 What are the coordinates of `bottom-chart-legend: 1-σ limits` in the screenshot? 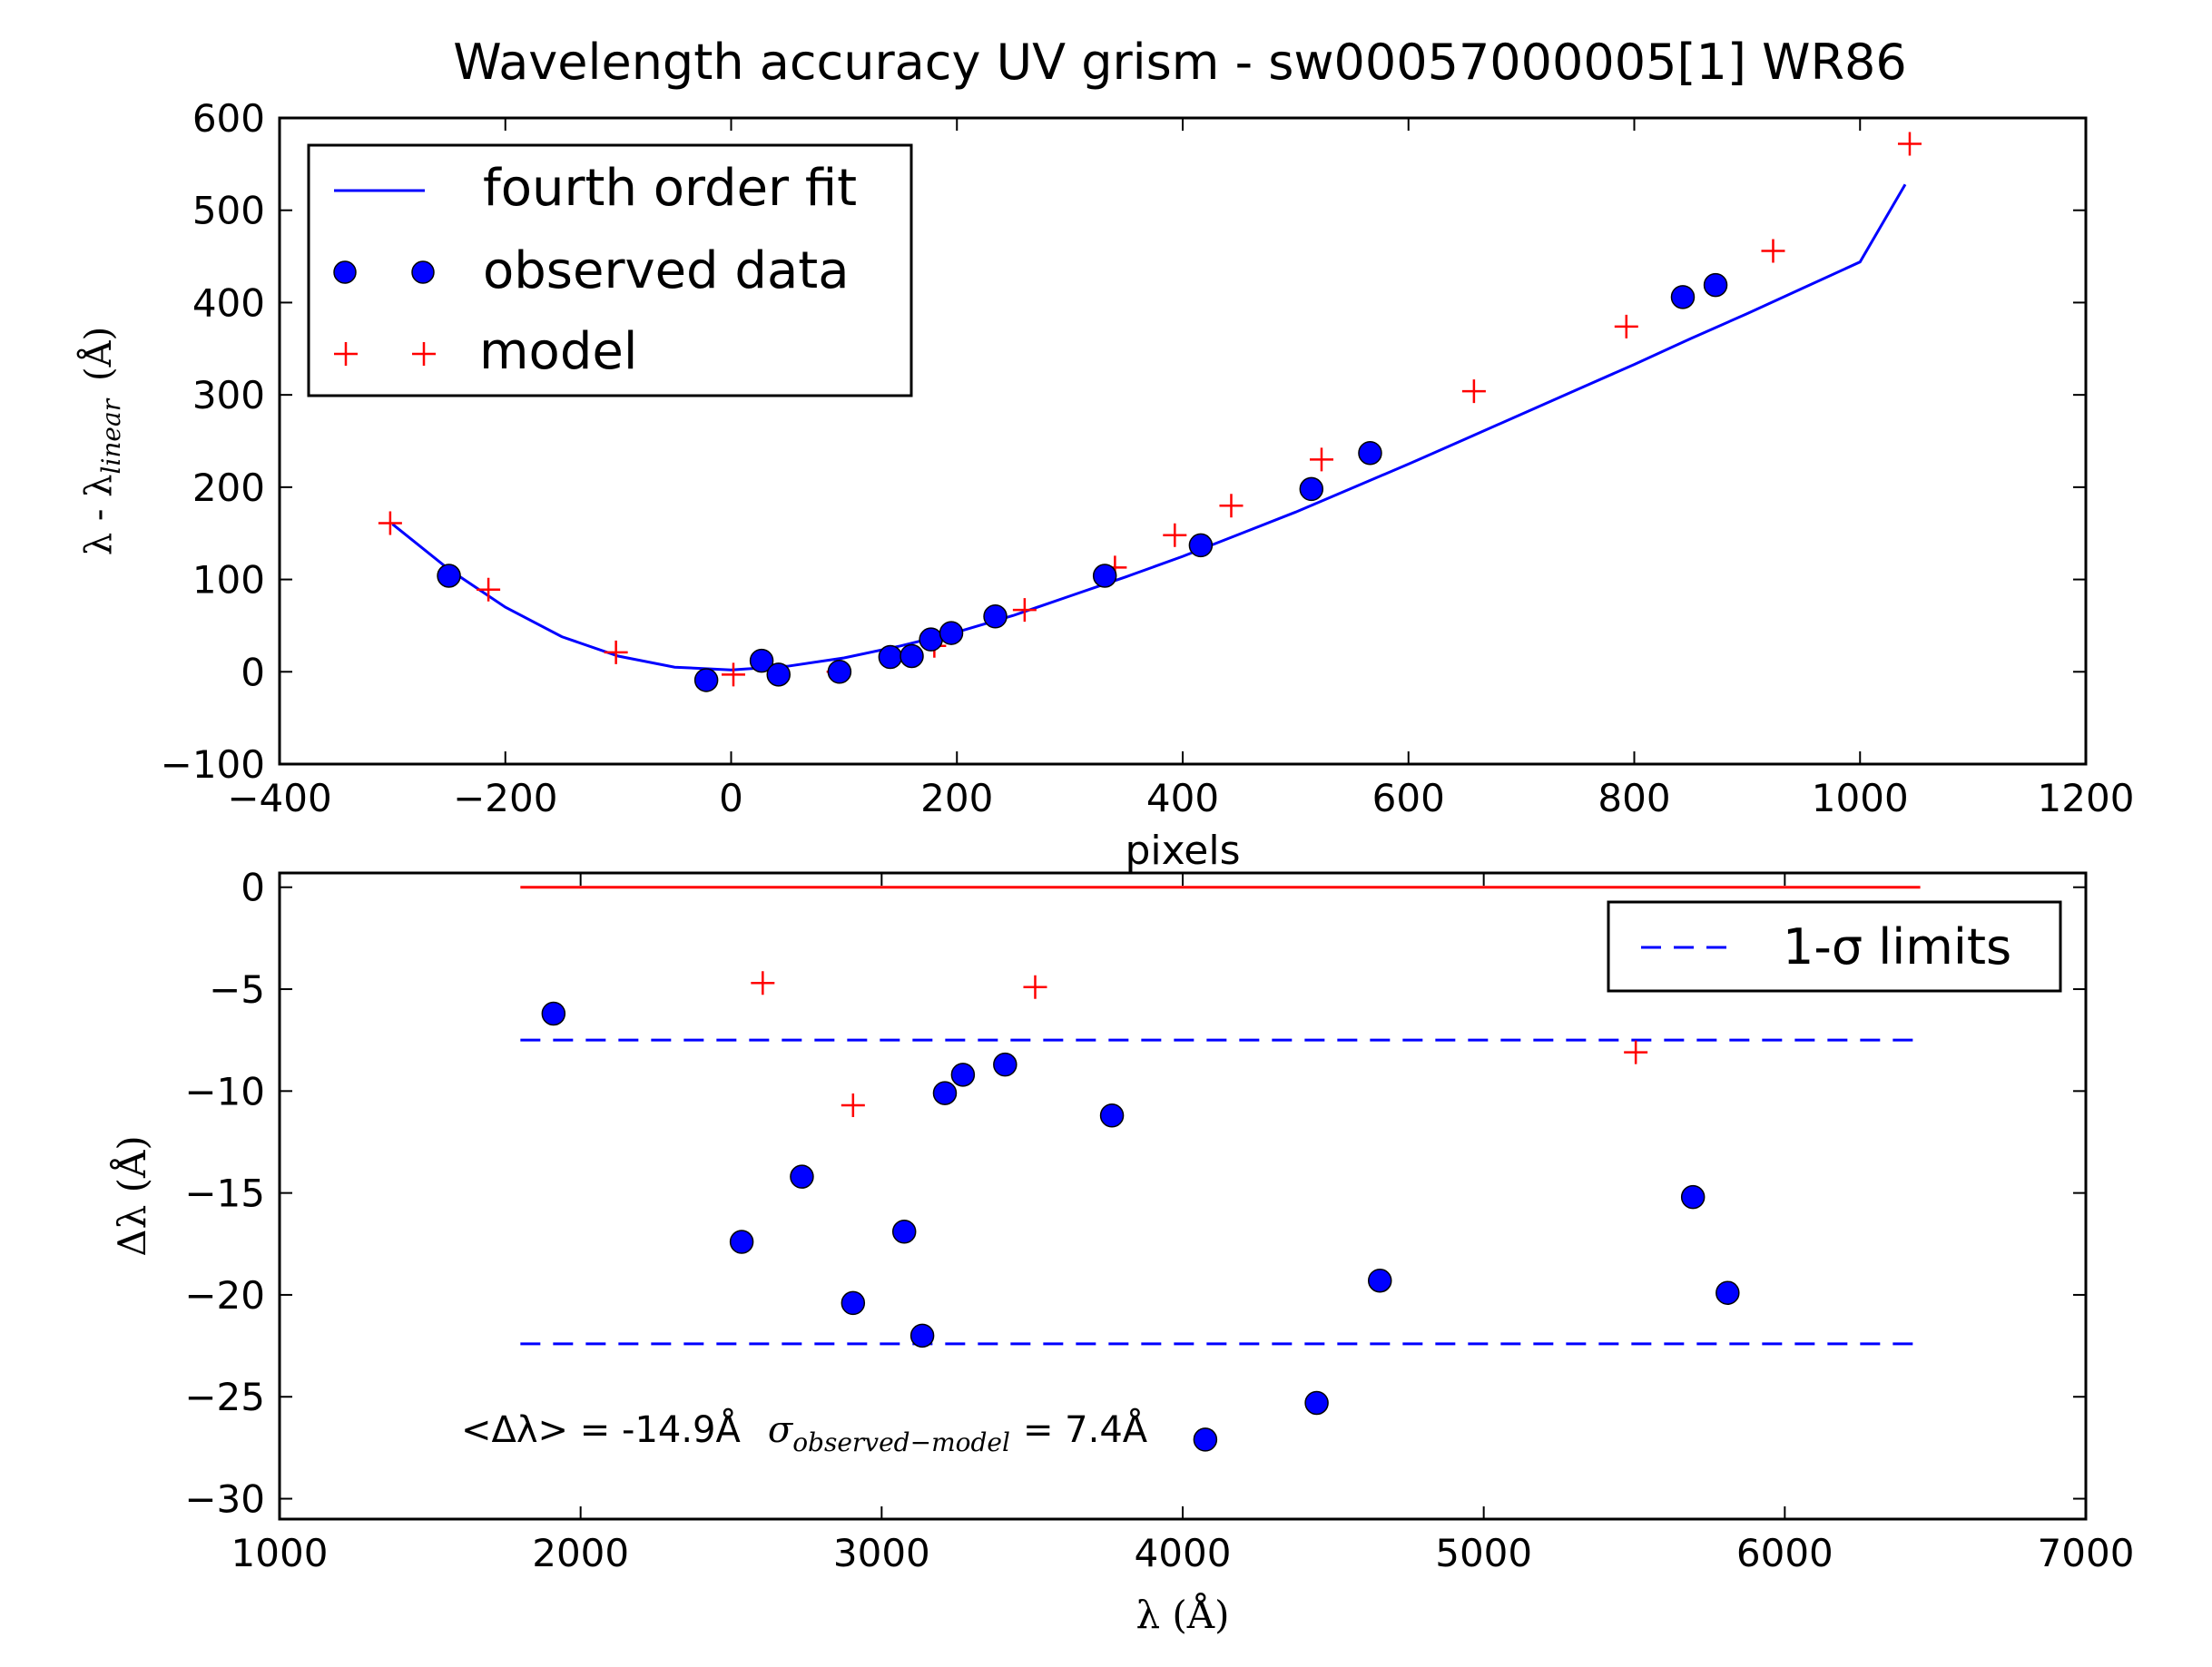 It's located at (1834, 947).